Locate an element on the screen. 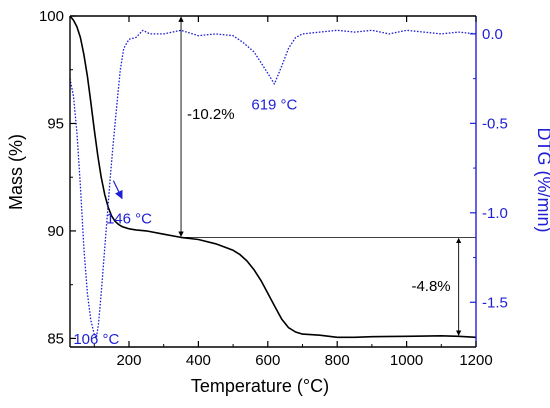  x-tick-label: 600 is located at coordinates (267, 360).